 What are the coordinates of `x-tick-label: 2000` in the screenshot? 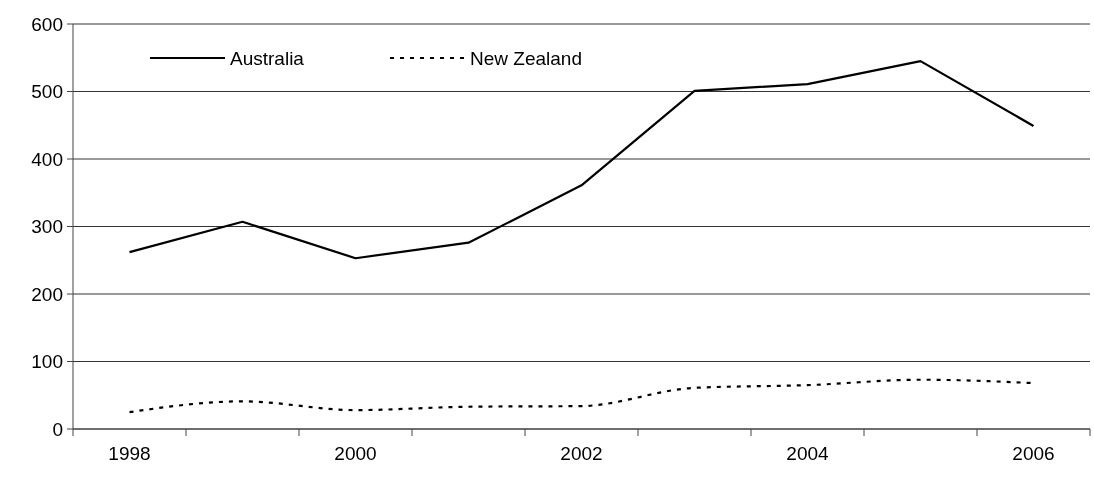 It's located at (355, 453).